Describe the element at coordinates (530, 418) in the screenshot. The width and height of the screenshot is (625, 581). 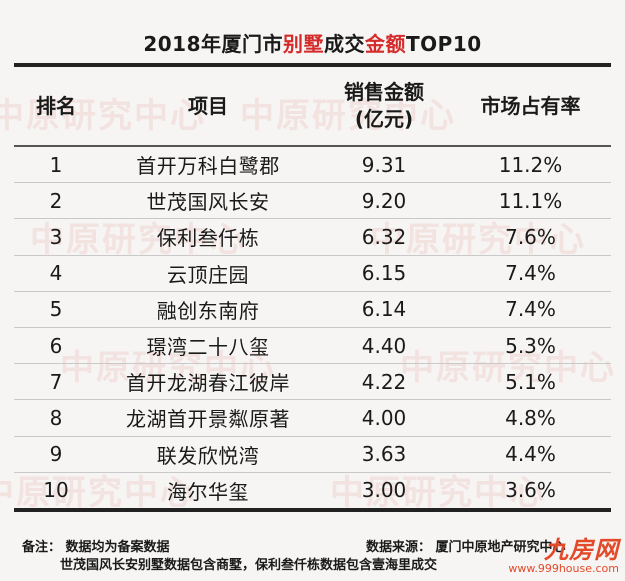
I see `share-cell: 4.8%` at that location.